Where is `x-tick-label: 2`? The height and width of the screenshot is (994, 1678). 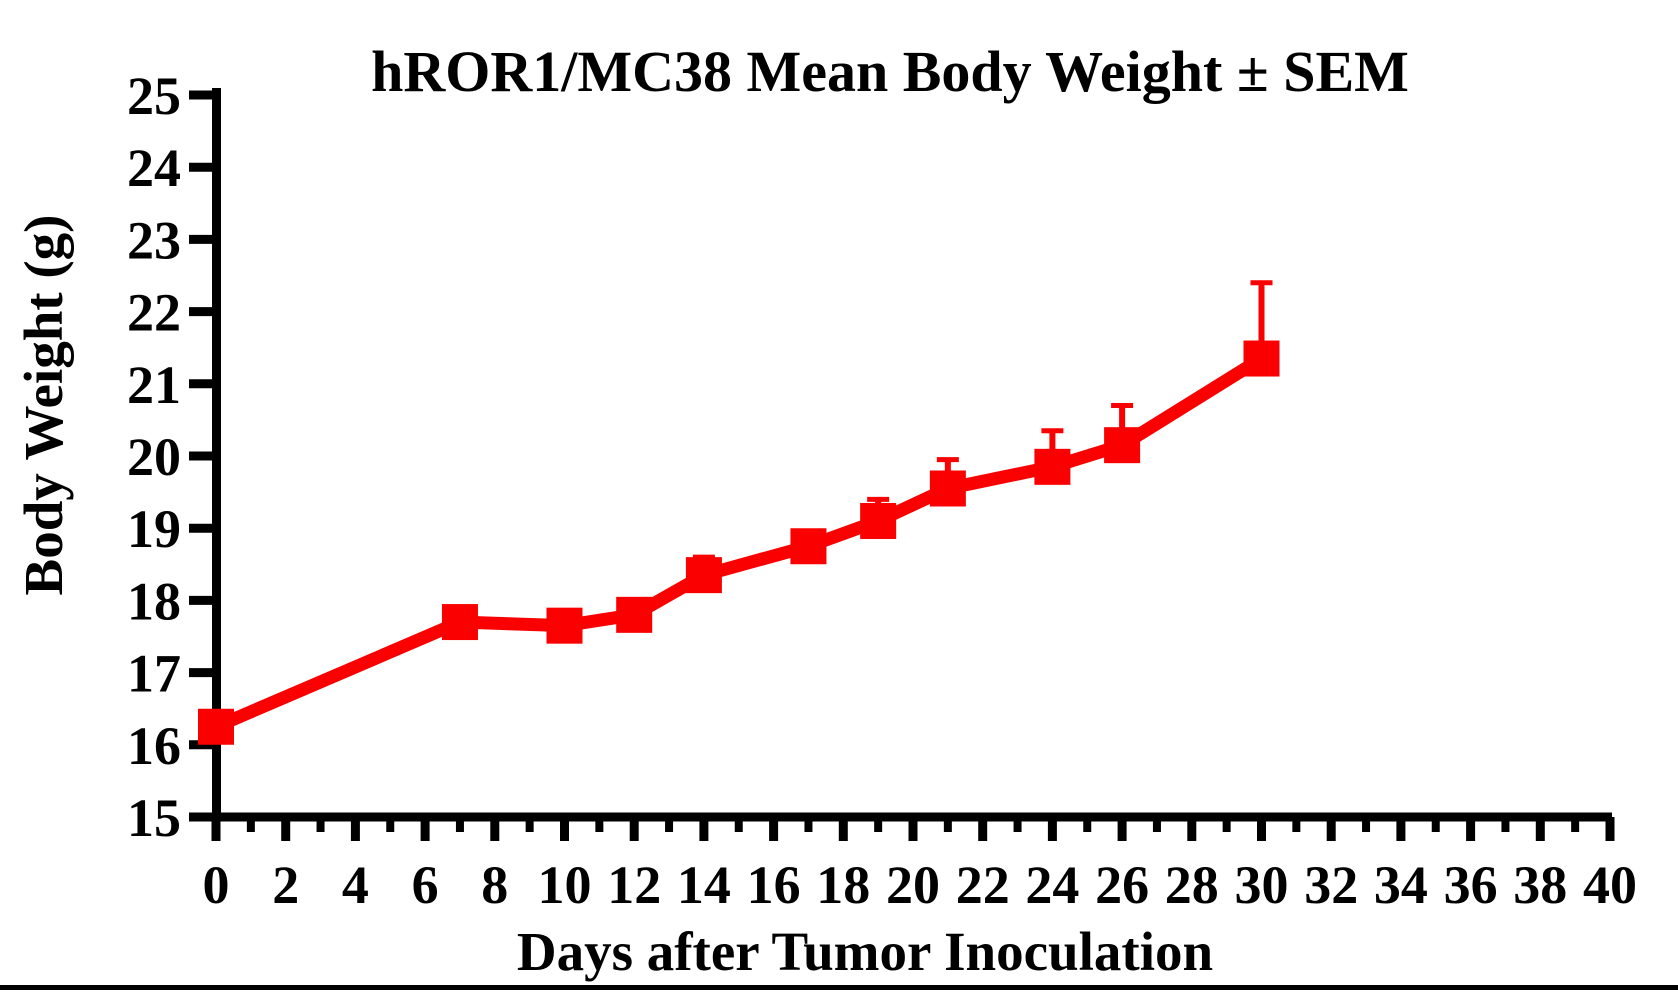
x-tick-label: 2 is located at coordinates (285, 885).